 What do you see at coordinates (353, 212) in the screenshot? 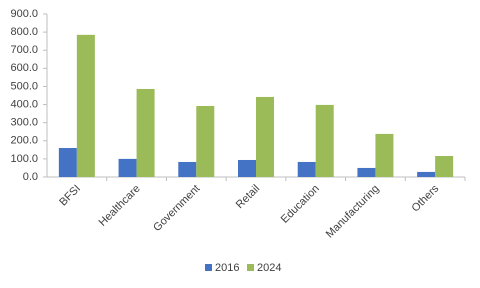
I see `x-tick-label: Manufacturing` at bounding box center [353, 212].